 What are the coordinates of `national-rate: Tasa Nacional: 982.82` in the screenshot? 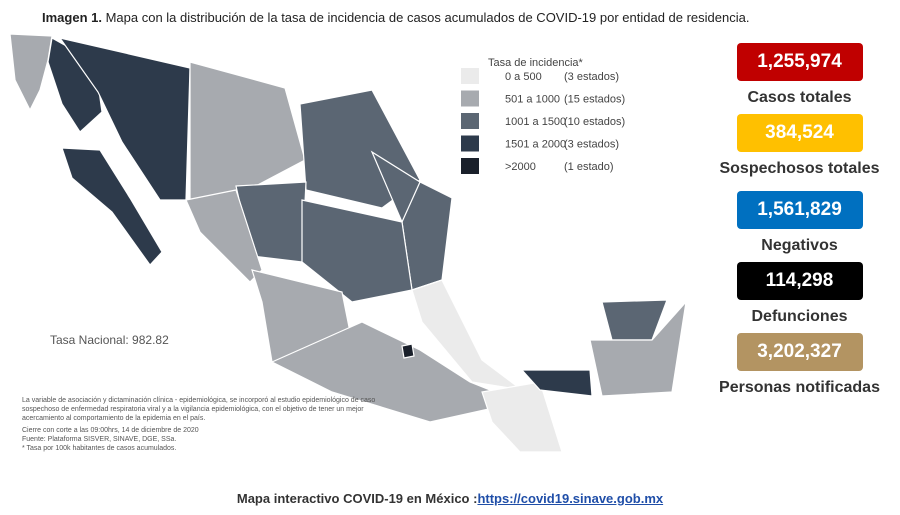 It's located at (109, 340).